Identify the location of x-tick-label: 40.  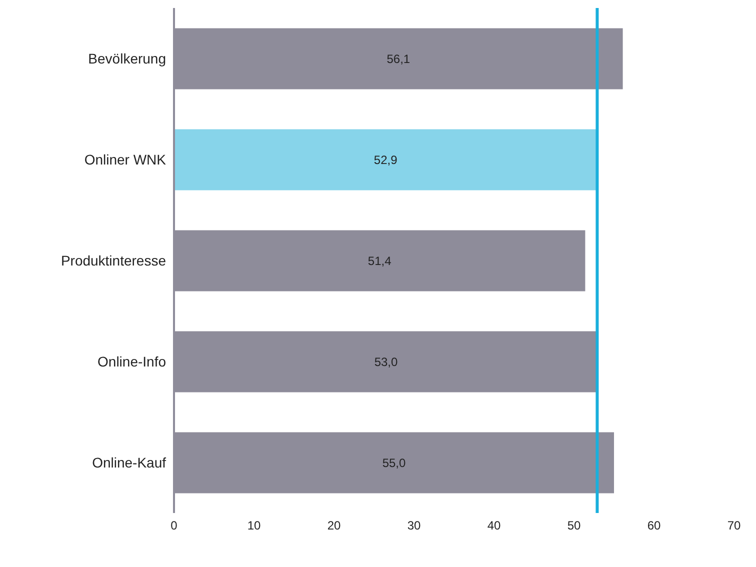
(494, 525).